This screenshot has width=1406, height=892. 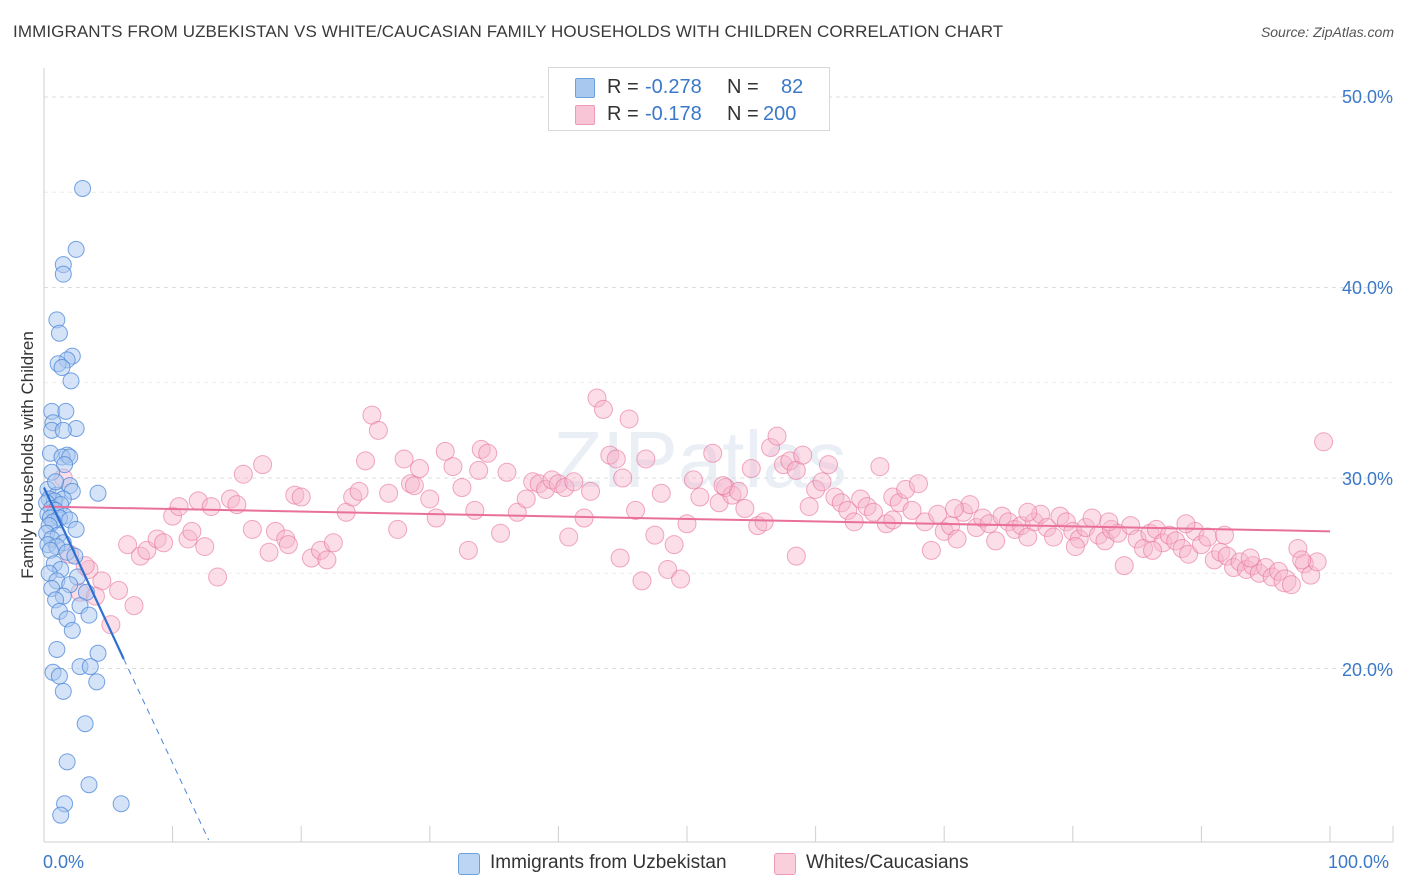 I want to click on n-label: N =, so click(x=743, y=87).